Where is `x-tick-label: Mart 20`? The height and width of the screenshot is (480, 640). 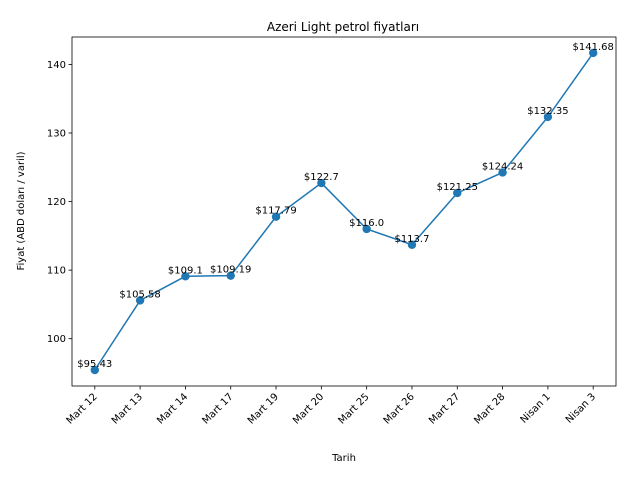
x-tick-label: Mart 20 is located at coordinates (308, 409).